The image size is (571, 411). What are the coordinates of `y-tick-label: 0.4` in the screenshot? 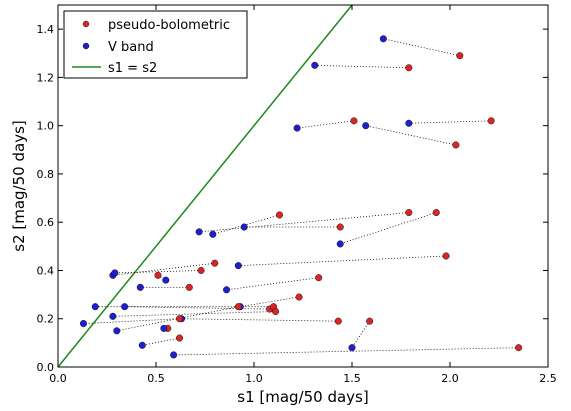 It's located at (46, 270).